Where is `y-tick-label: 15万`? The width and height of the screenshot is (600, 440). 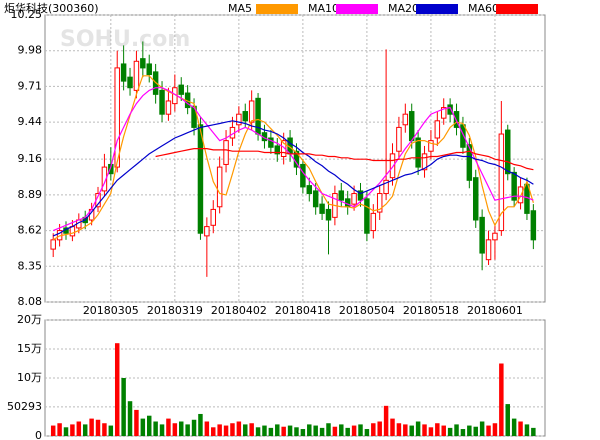
y-tick-label: 15万 is located at coordinates (29, 348).